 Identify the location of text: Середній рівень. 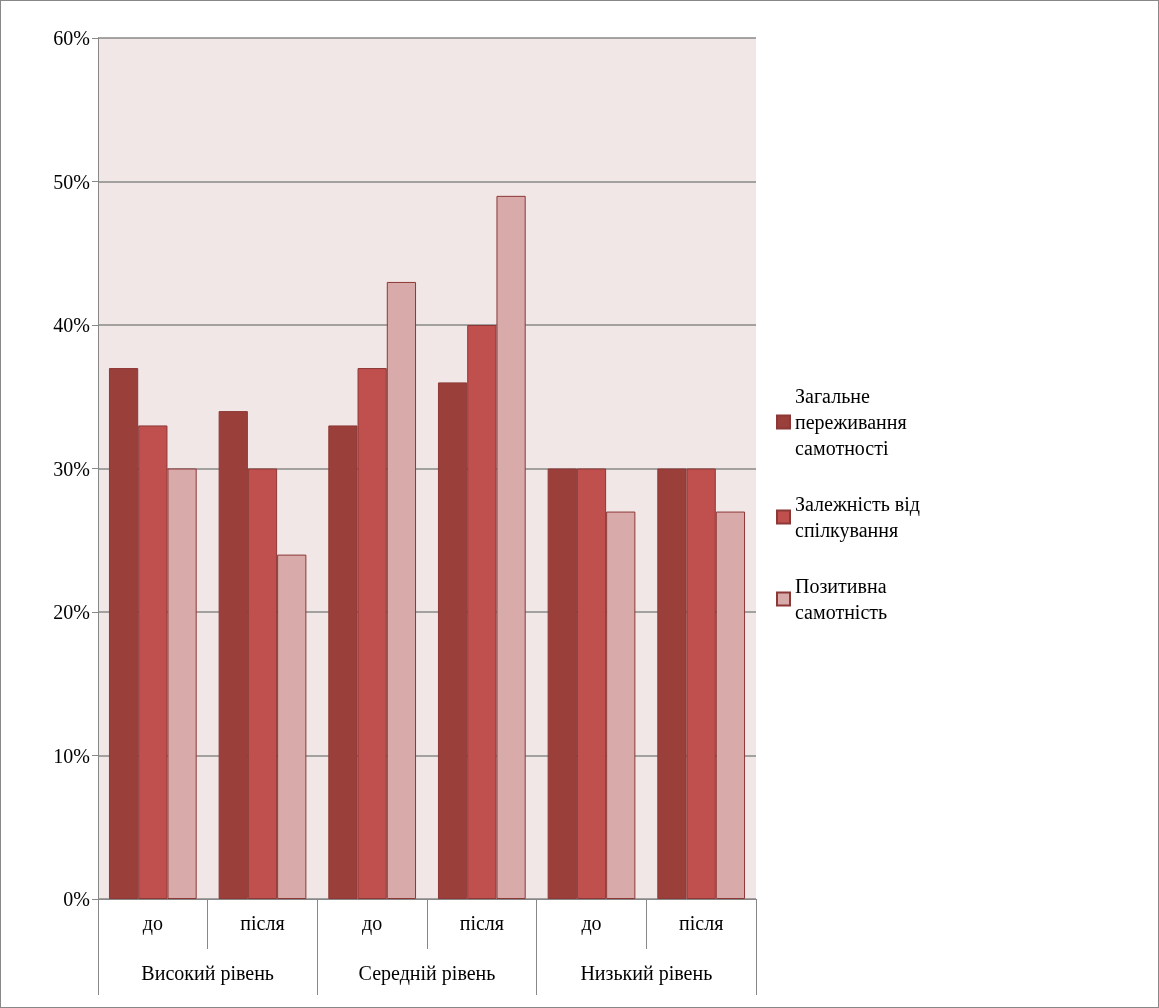
(427, 973).